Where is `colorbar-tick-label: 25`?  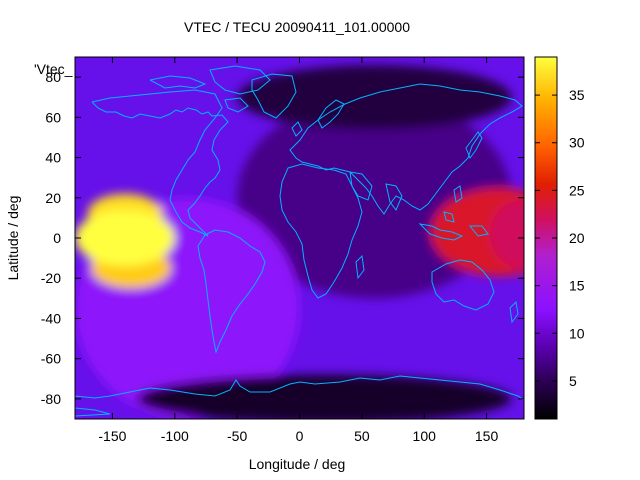
colorbar-tick-label: 25 is located at coordinates (577, 190).